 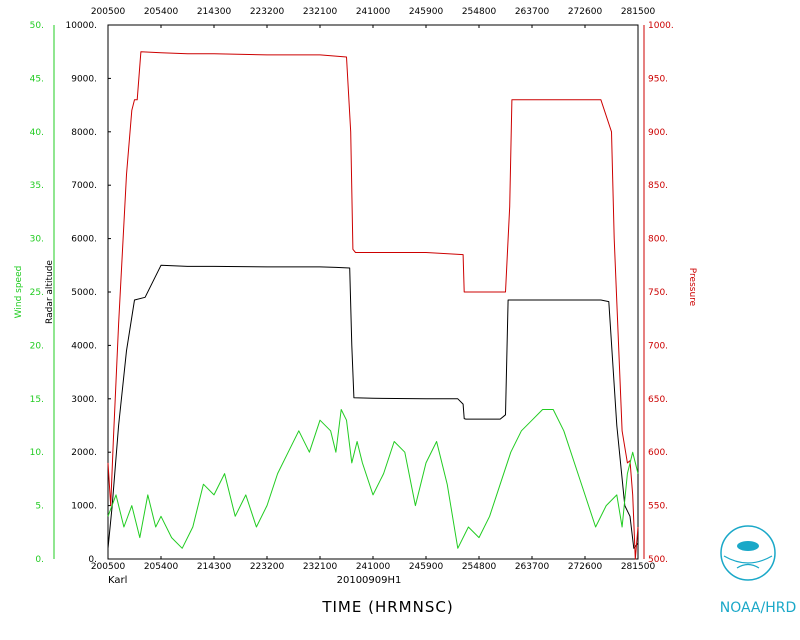 I want to click on altitude-tick-label: 10000., so click(x=82, y=26).